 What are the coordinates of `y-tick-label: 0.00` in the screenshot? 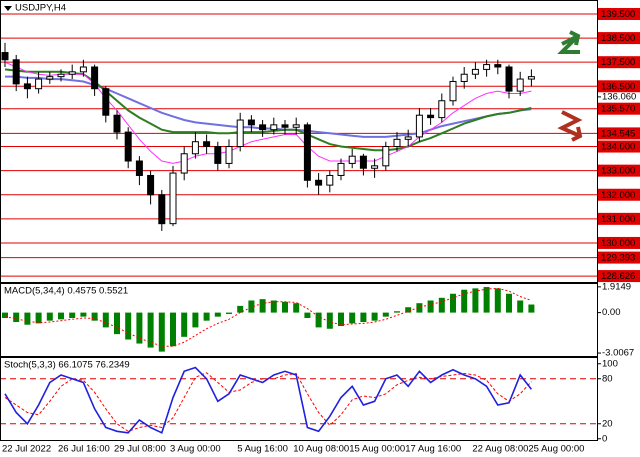 It's located at (611, 312).